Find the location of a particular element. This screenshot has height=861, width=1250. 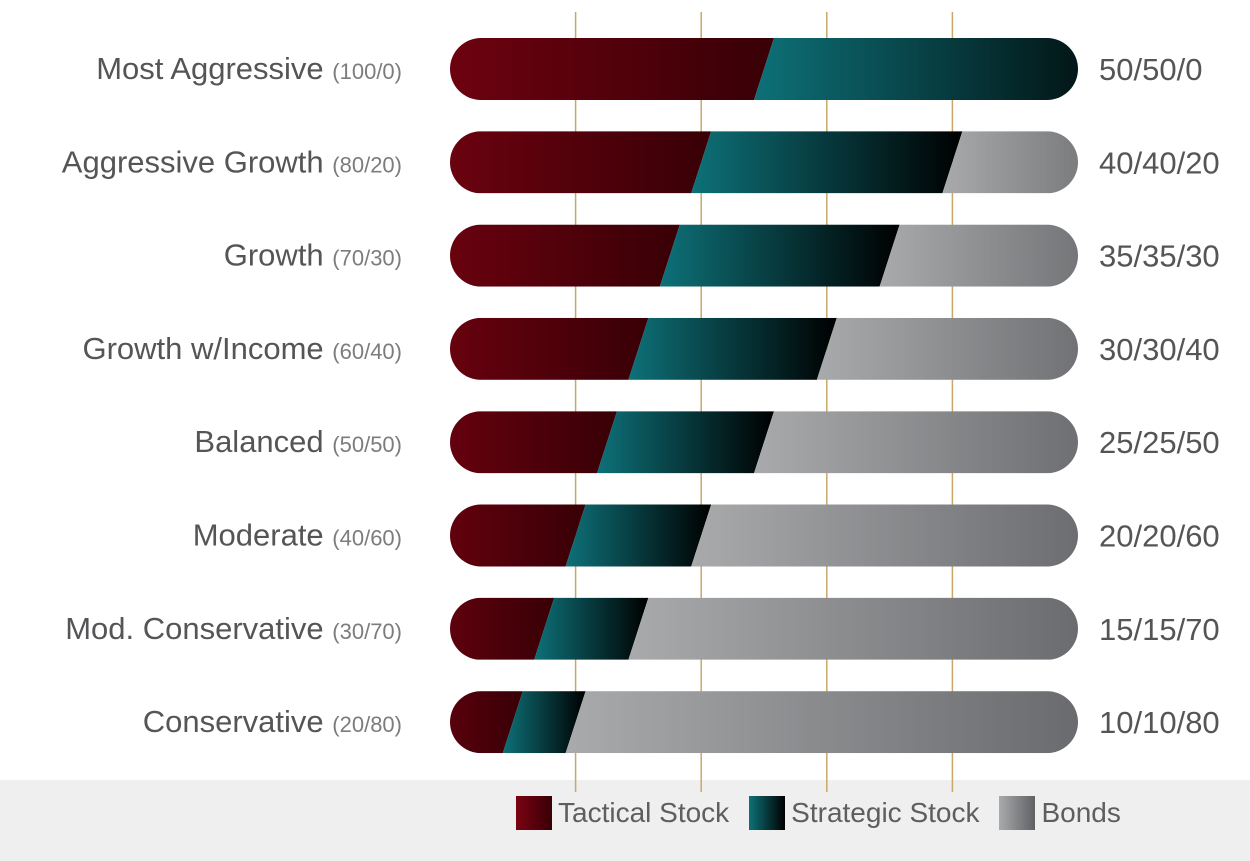

allocation-label: 10/10/80 is located at coordinates (1159, 722).